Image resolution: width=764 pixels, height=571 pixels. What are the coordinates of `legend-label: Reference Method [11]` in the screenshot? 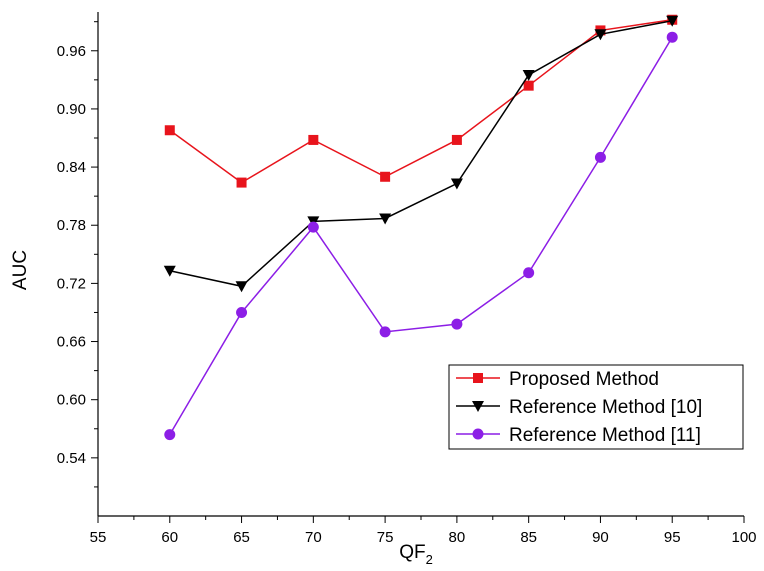 It's located at (605, 435).